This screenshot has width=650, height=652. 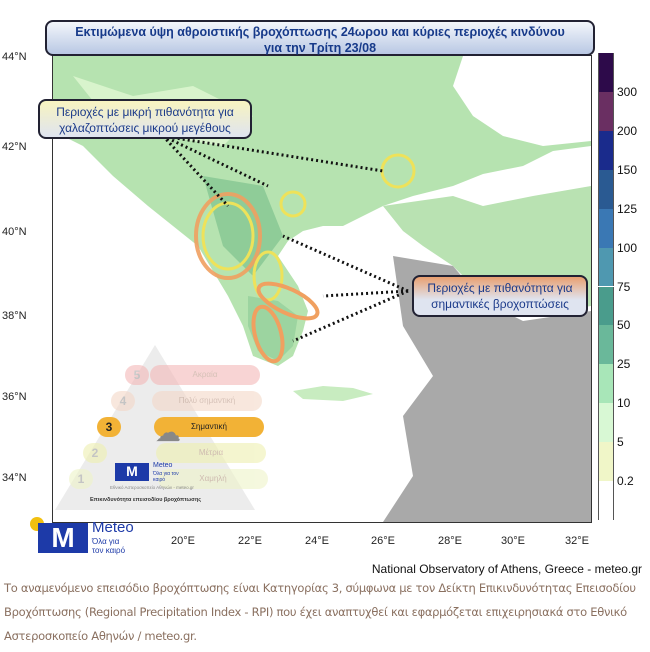 I want to click on pyramid-logo-icon: M, so click(x=132, y=472).